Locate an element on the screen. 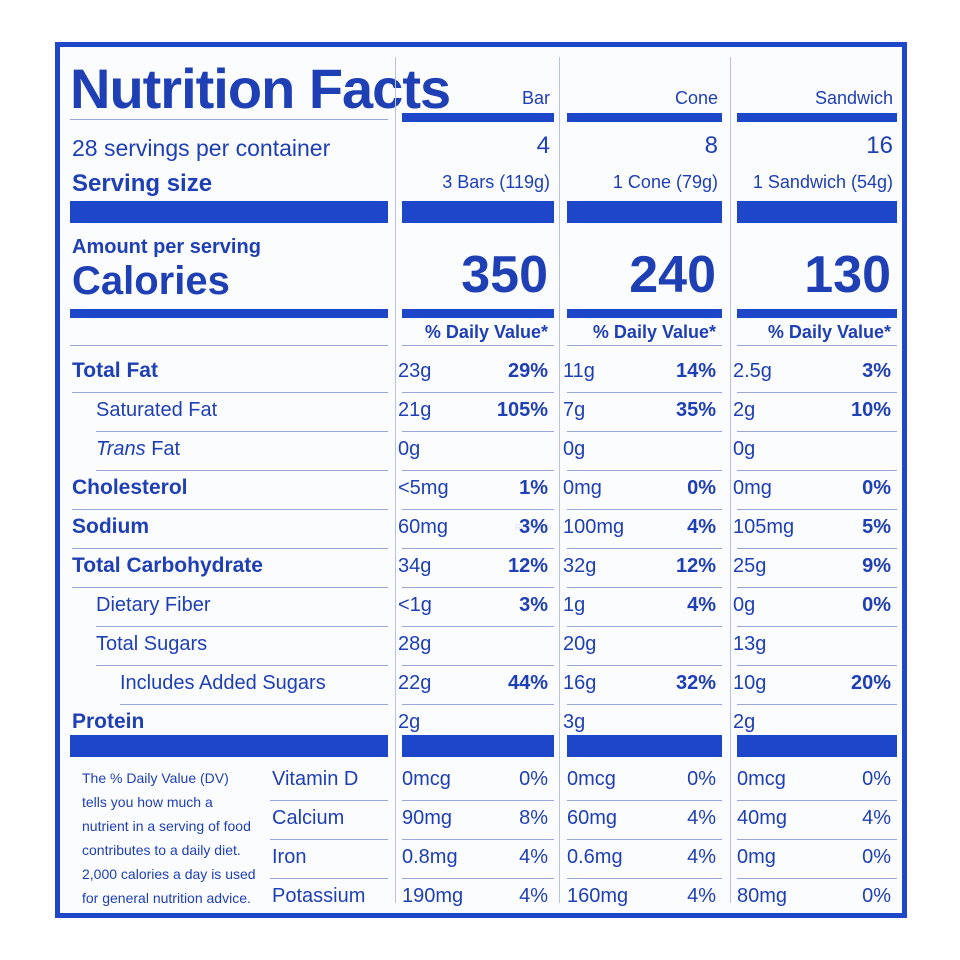 The image size is (960, 960). calories-label: Calories is located at coordinates (151, 281).